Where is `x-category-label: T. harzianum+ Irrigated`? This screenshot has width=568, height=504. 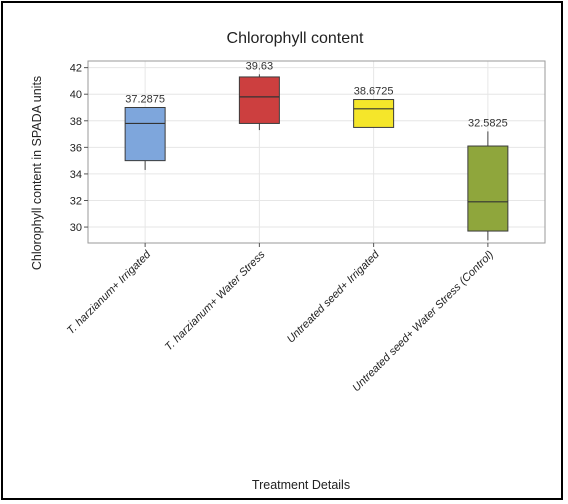 x-category-label: T. harzianum+ Irrigated is located at coordinates (109, 292).